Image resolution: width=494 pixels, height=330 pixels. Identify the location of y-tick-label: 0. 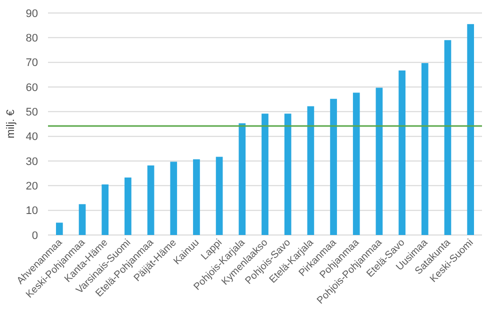
(35, 236).